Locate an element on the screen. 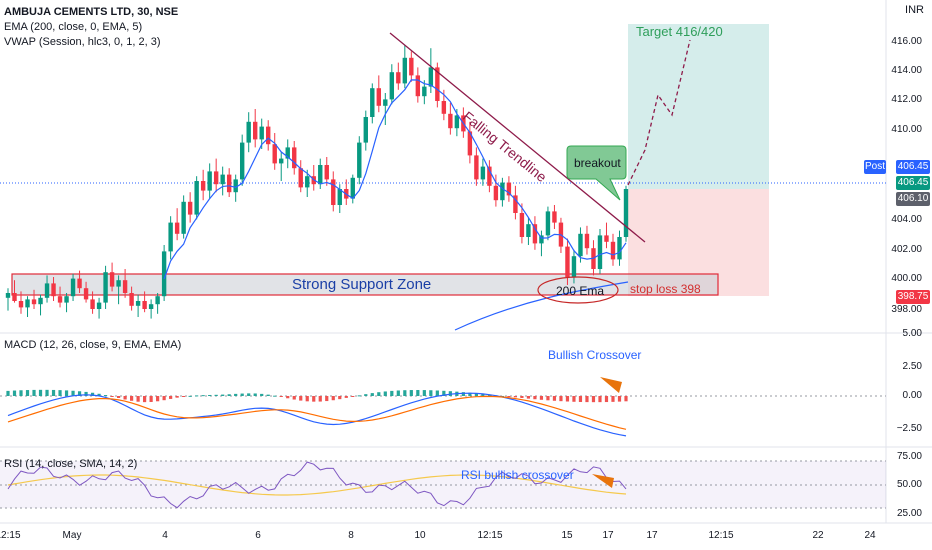  time-label: 12:15 is located at coordinates (490, 535).